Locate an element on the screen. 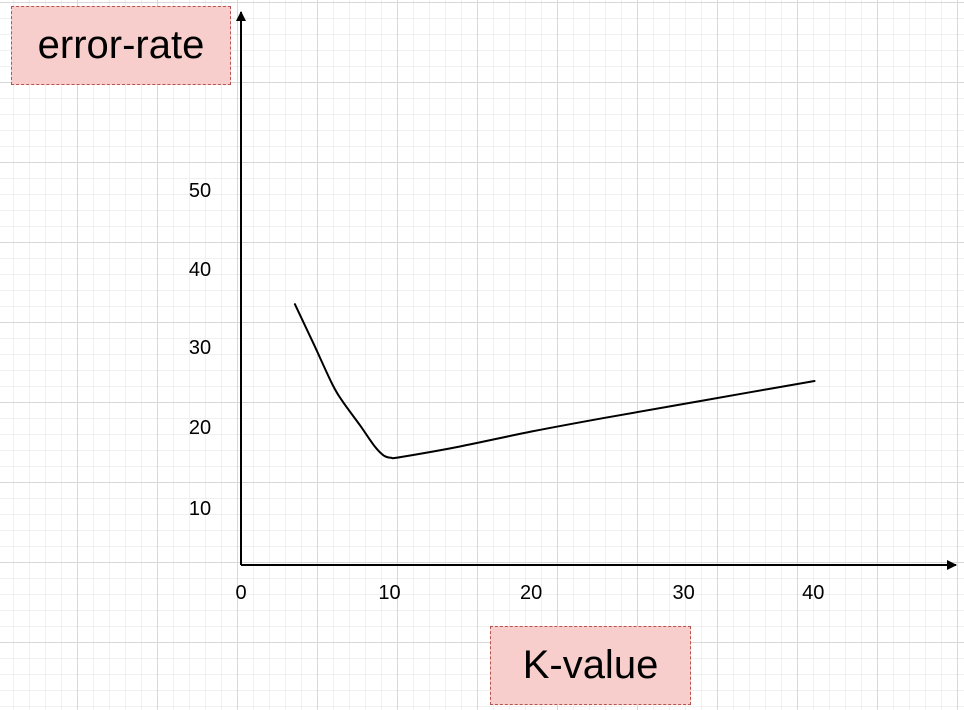  x-tick-label: 30 is located at coordinates (684, 593).